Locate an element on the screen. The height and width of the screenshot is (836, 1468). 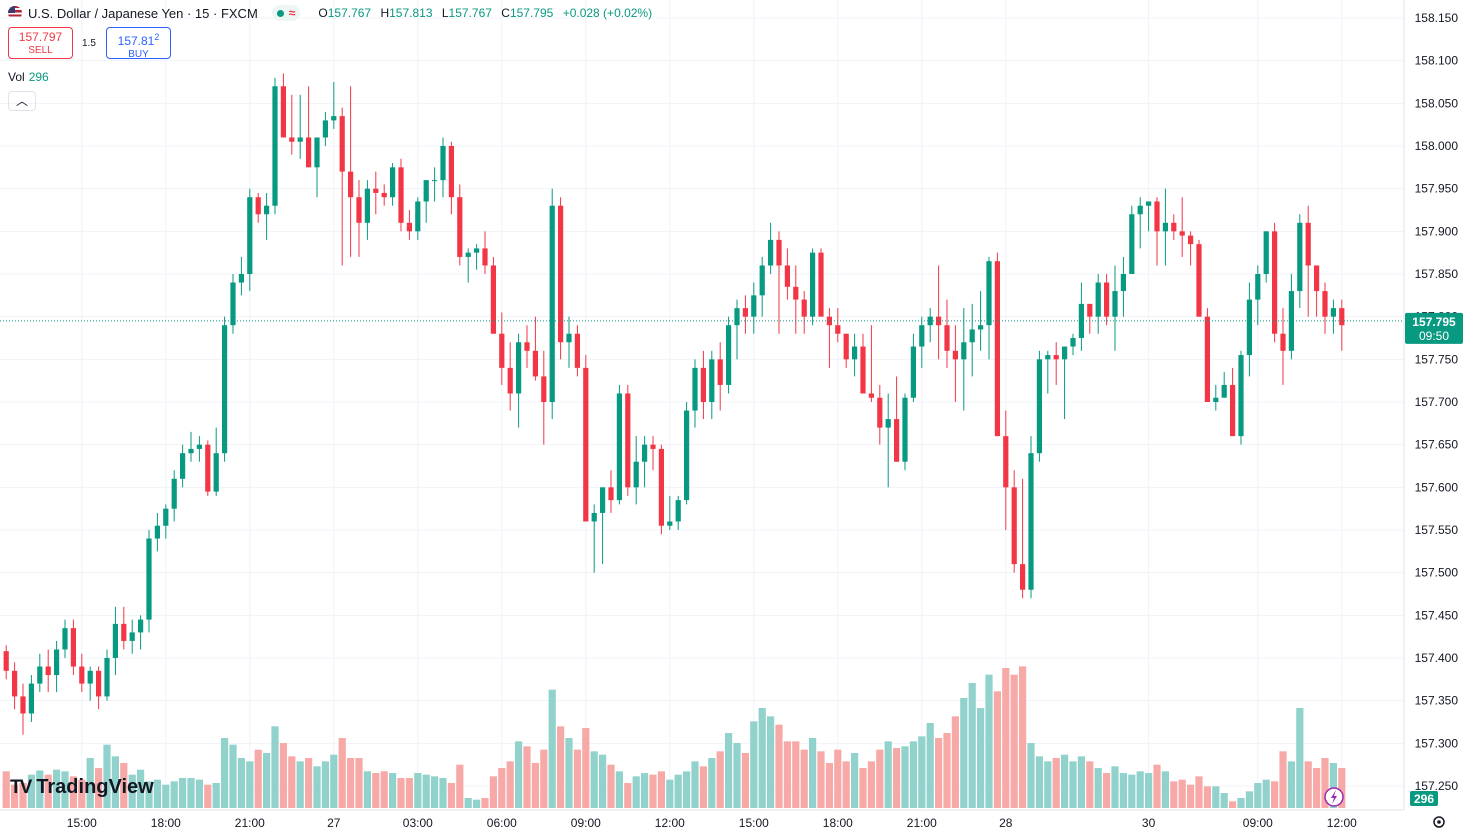
time-tick-label: 18:00 is located at coordinates (166, 823).